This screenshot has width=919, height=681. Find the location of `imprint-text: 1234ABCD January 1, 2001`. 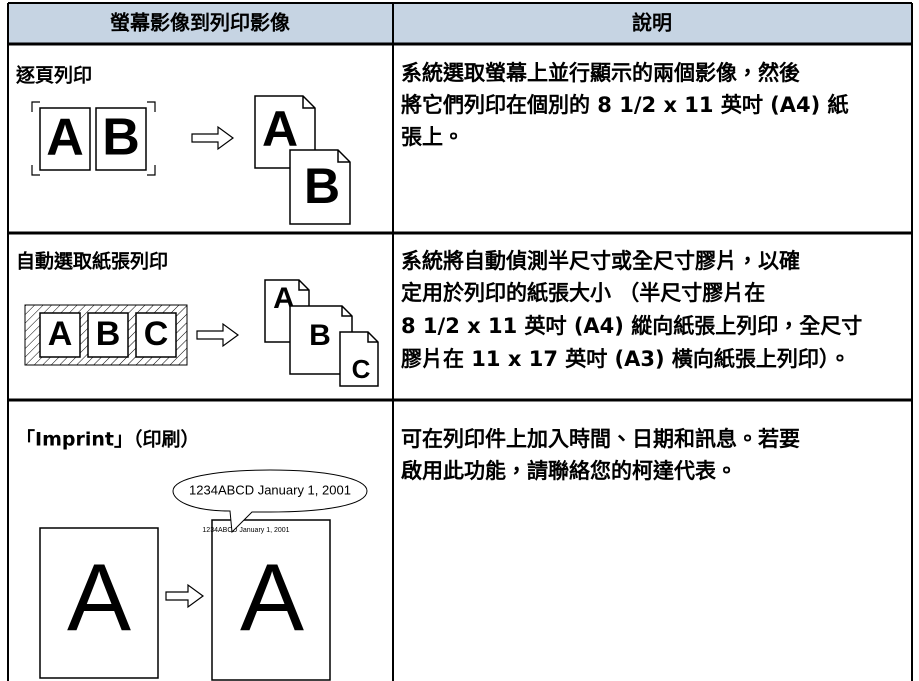

imprint-text: 1234ABCD January 1, 2001 is located at coordinates (245, 530).